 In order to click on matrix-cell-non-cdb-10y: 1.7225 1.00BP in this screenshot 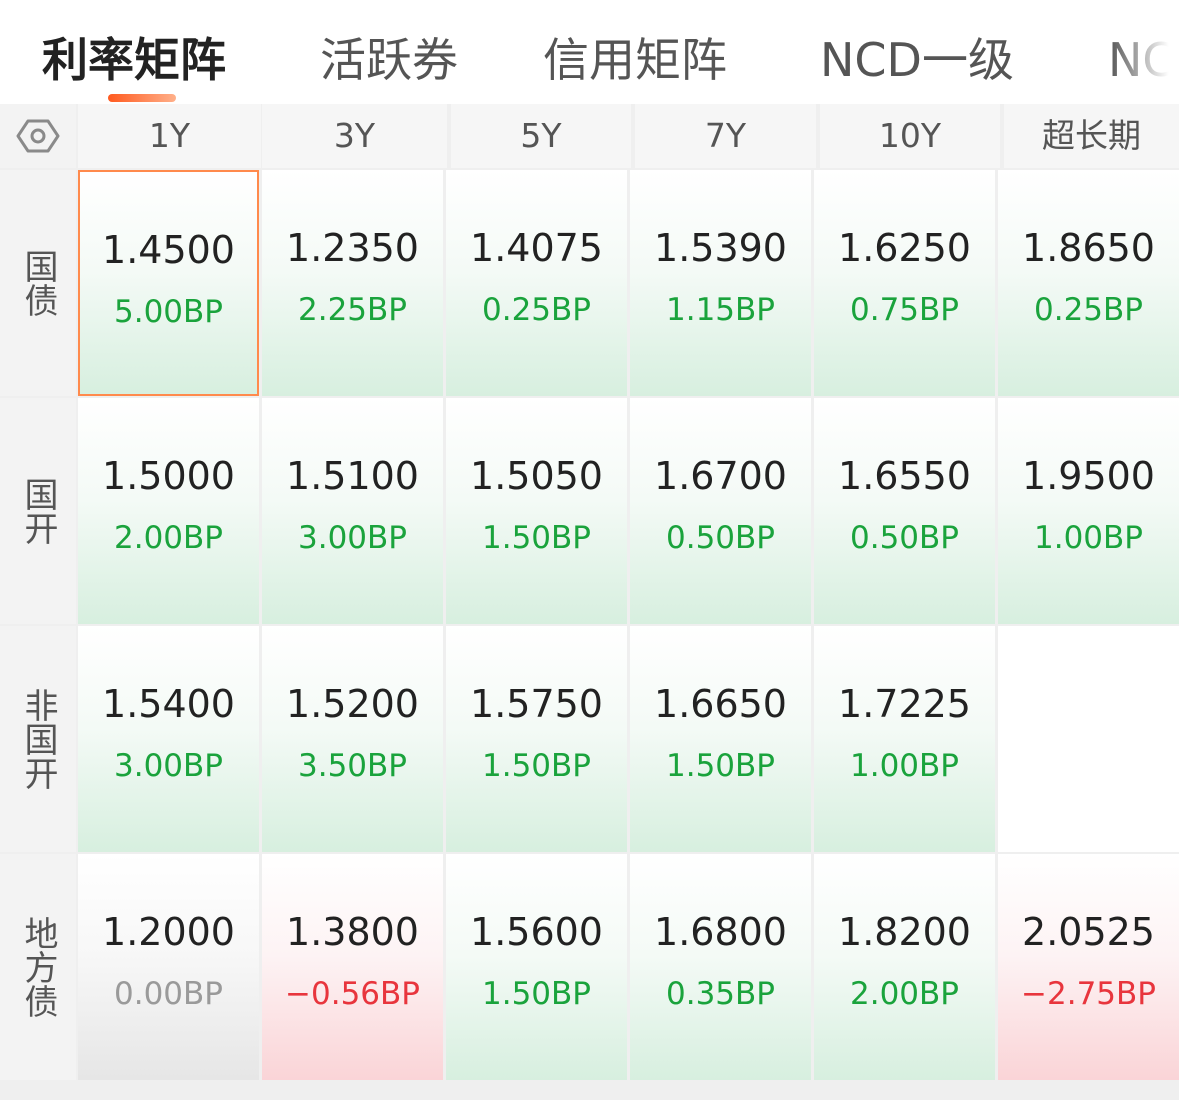, I will do `click(904, 739)`.